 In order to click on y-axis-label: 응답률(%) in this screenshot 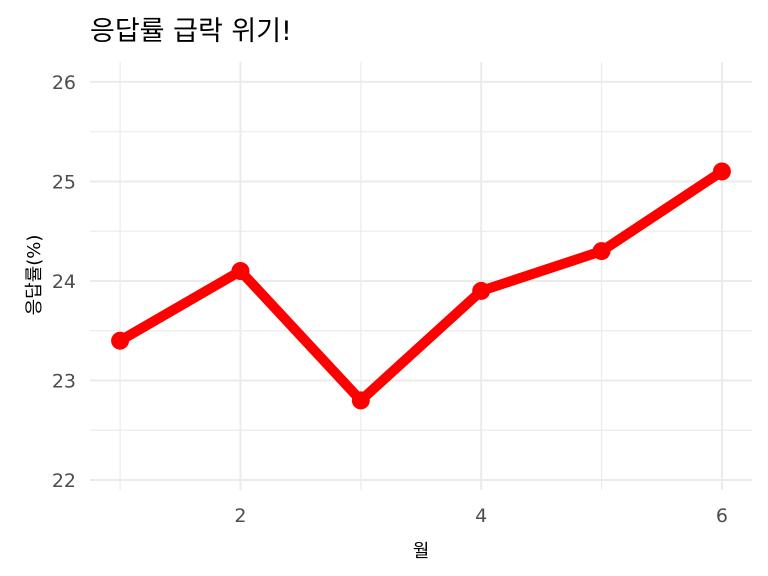, I will do `click(34, 275)`.